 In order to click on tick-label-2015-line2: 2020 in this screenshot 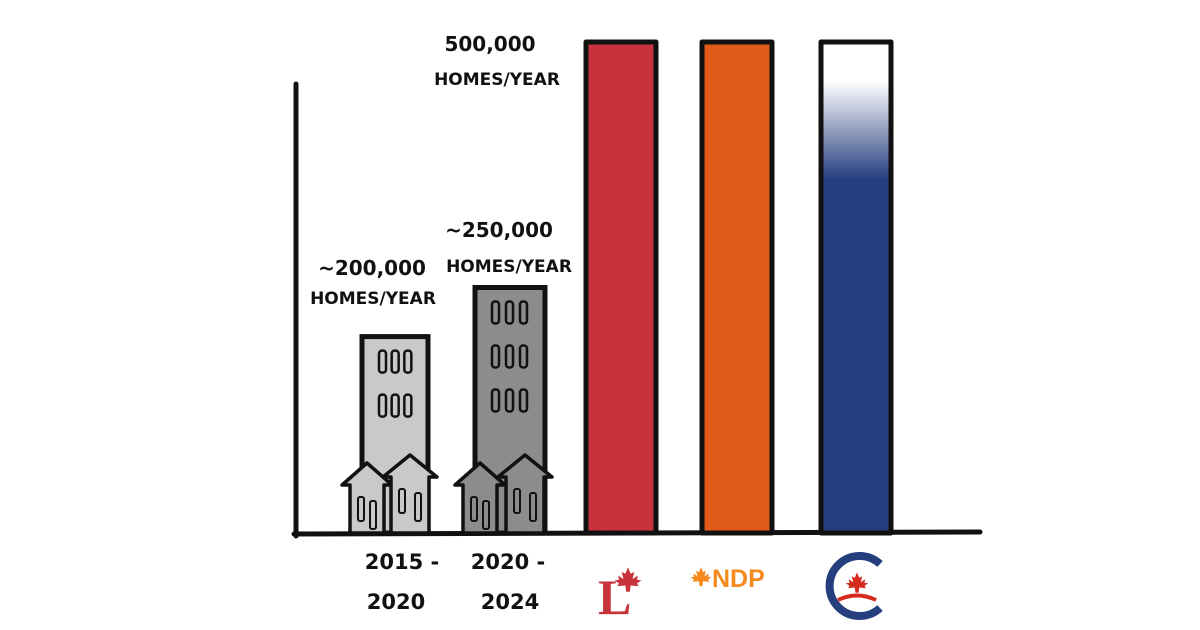, I will do `click(396, 602)`.